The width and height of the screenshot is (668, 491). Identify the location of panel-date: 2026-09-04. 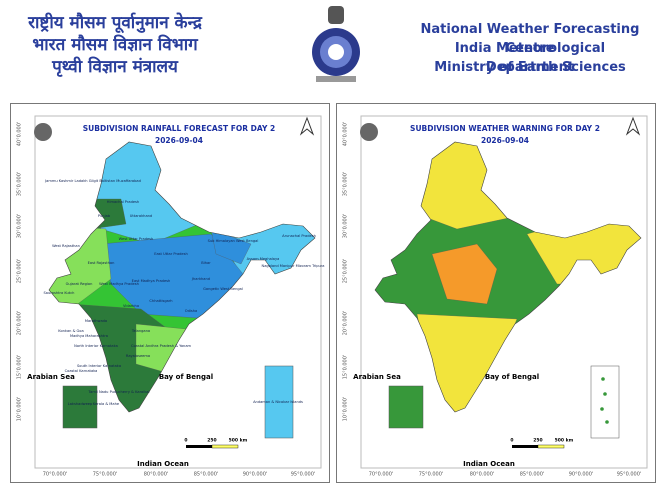
(179, 140).